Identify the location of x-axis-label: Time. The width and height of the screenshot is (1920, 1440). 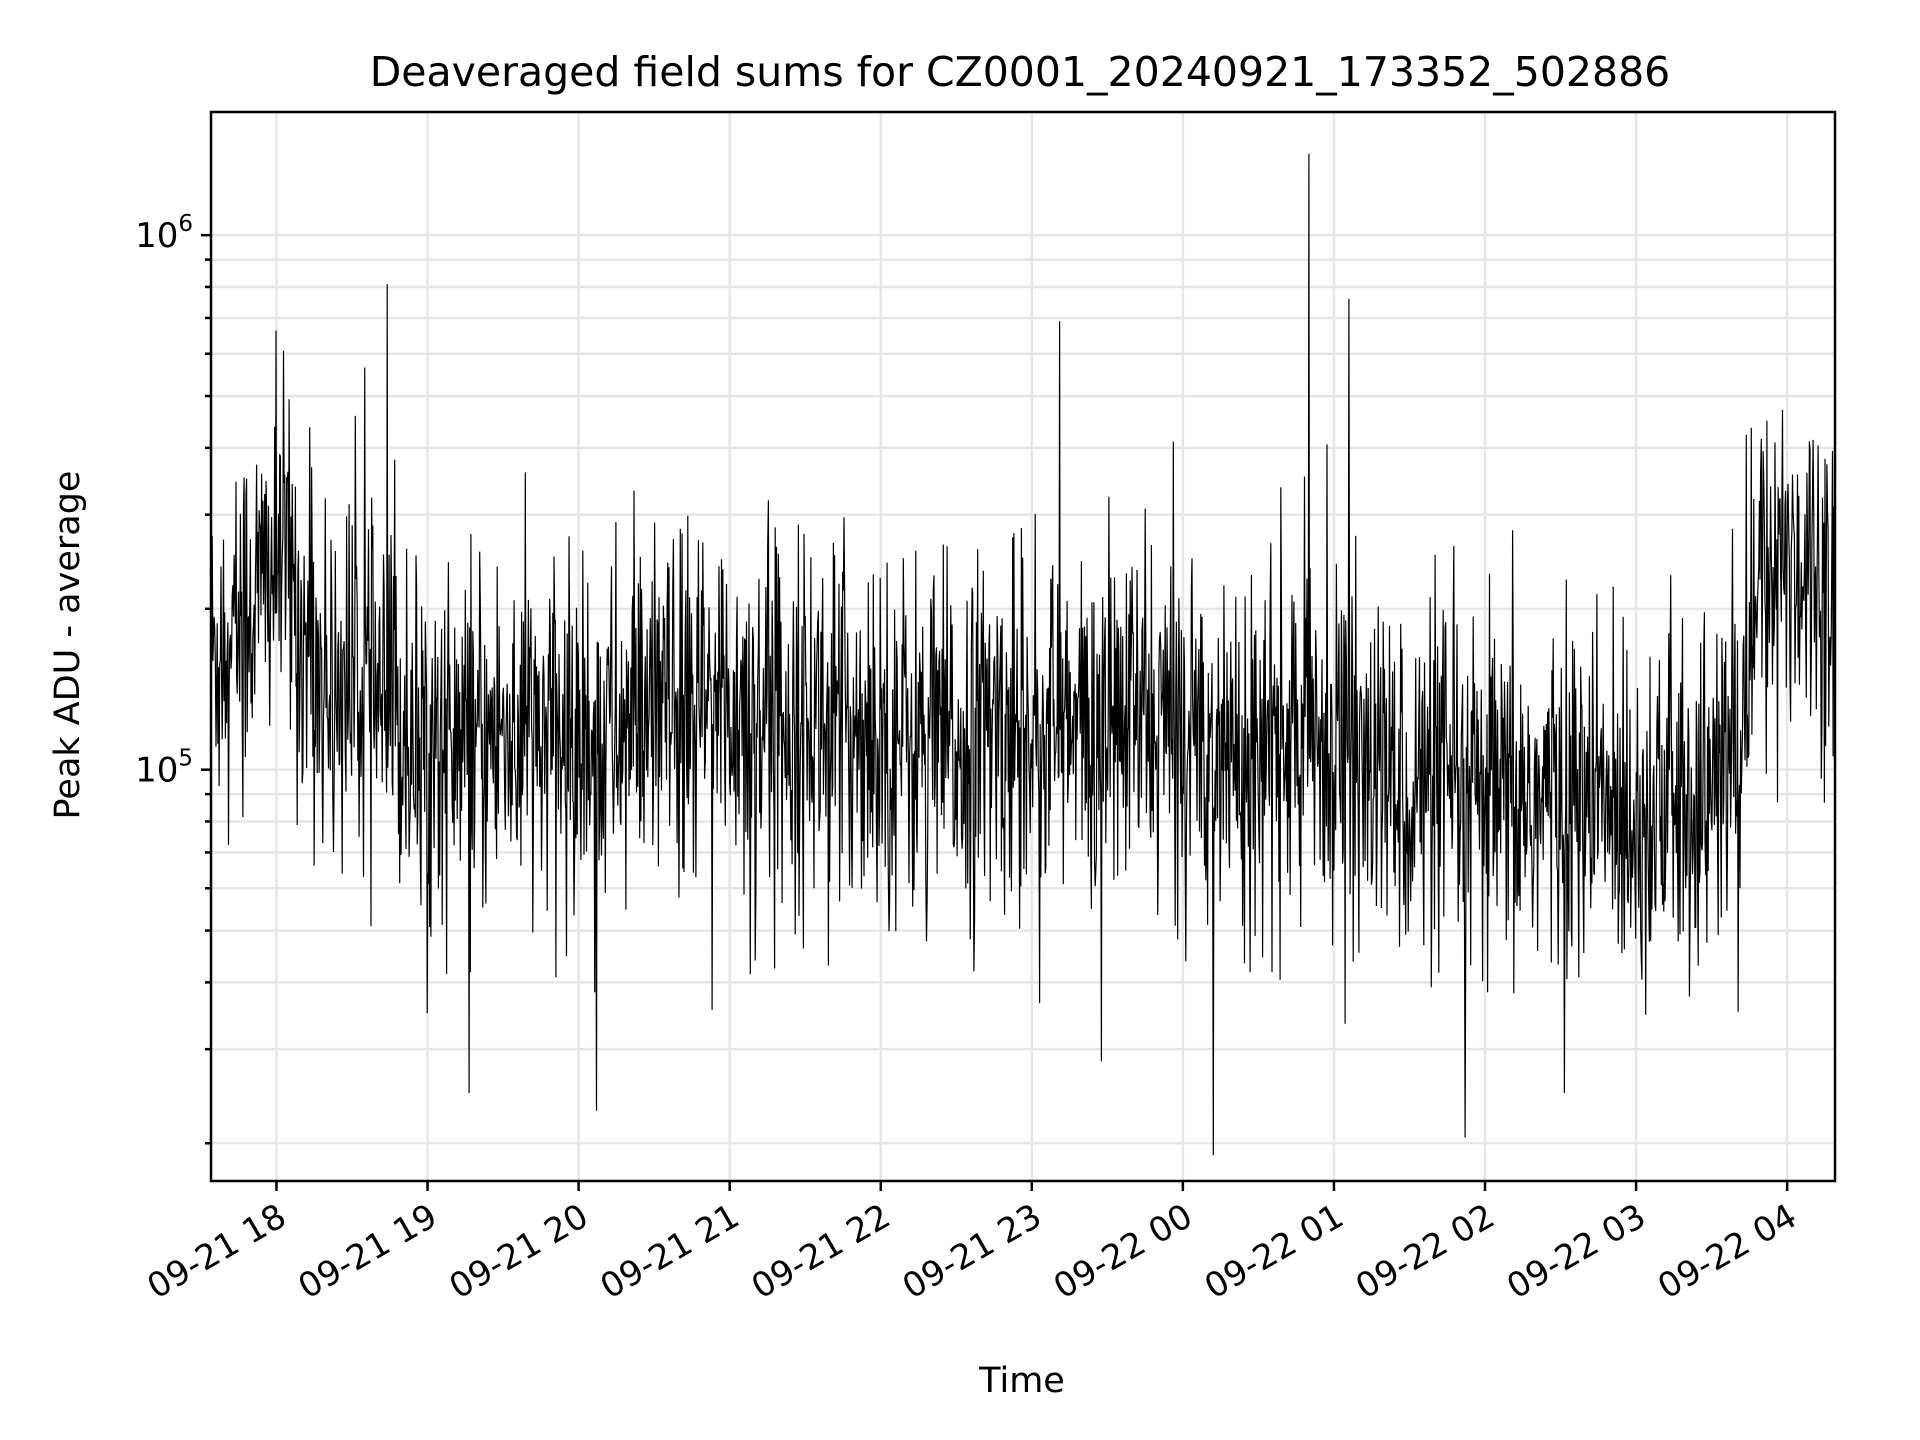
(1021, 1381).